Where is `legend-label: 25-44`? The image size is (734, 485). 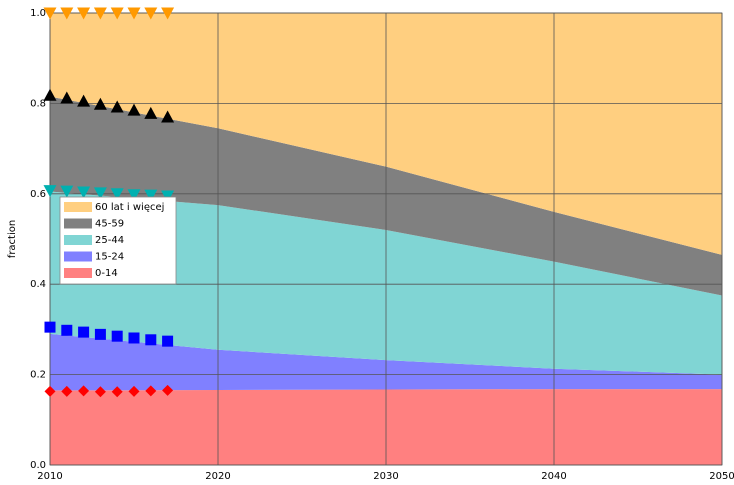
legend-label: 25-44 is located at coordinates (109, 240).